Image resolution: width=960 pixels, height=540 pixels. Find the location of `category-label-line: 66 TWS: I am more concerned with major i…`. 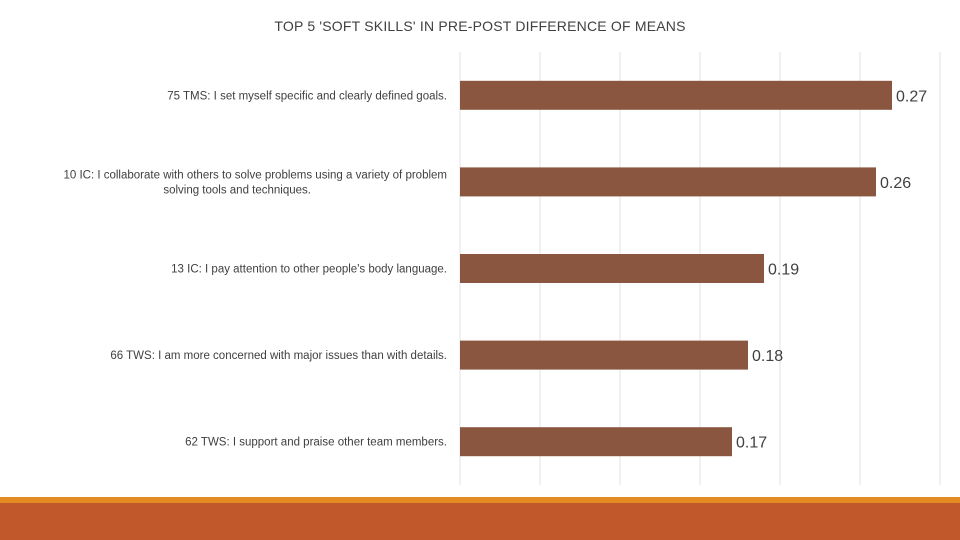

category-label-line: 66 TWS: I am more concerned with major i… is located at coordinates (278, 356).